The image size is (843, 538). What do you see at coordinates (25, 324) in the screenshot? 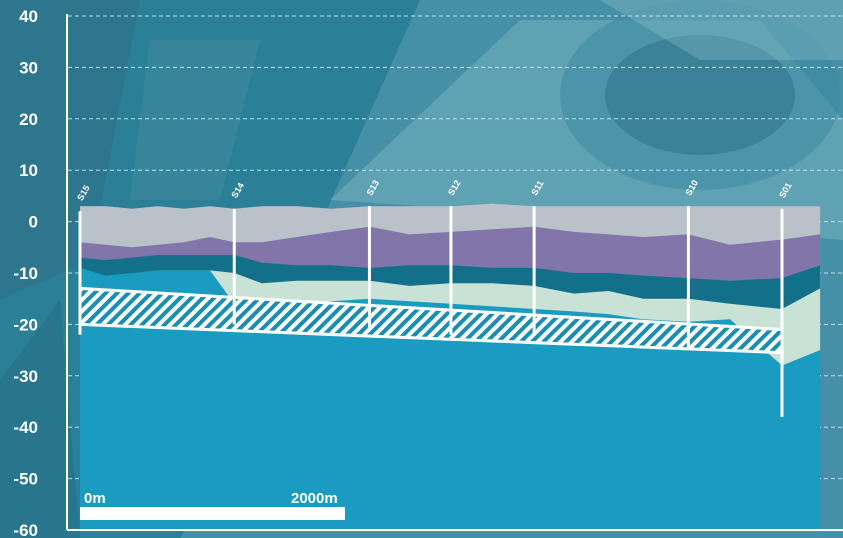
I see `y-tick-label: -20` at bounding box center [25, 324].